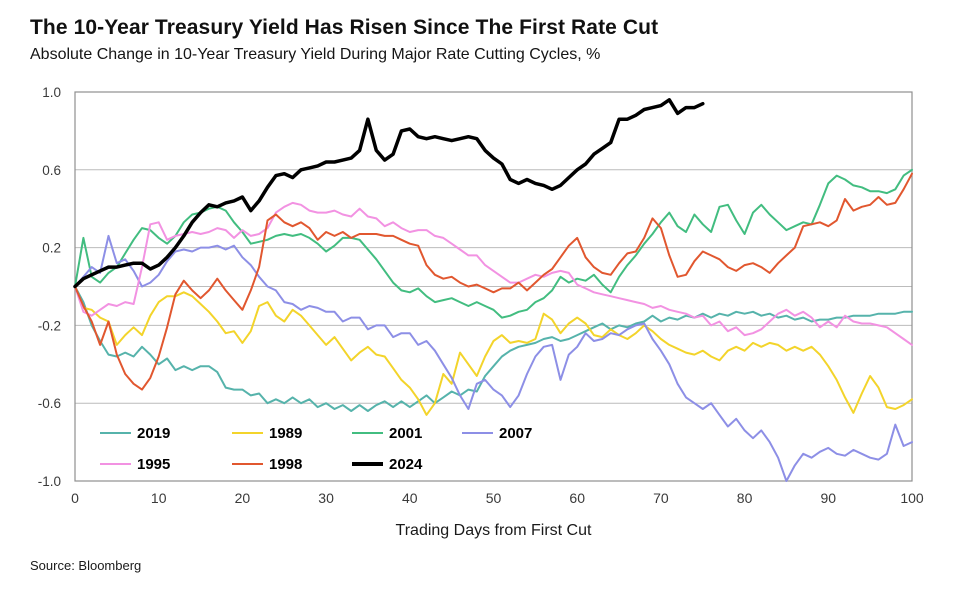 This screenshot has width=960, height=595. What do you see at coordinates (326, 498) in the screenshot?
I see `x-tick-label: 30` at bounding box center [326, 498].